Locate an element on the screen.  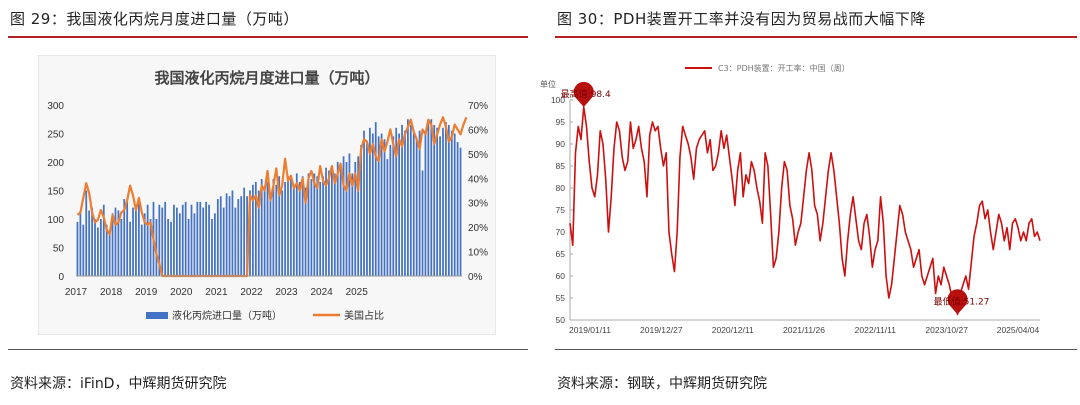
x-tick-2019/12/27: 2019/12/27 is located at coordinates (661, 330).